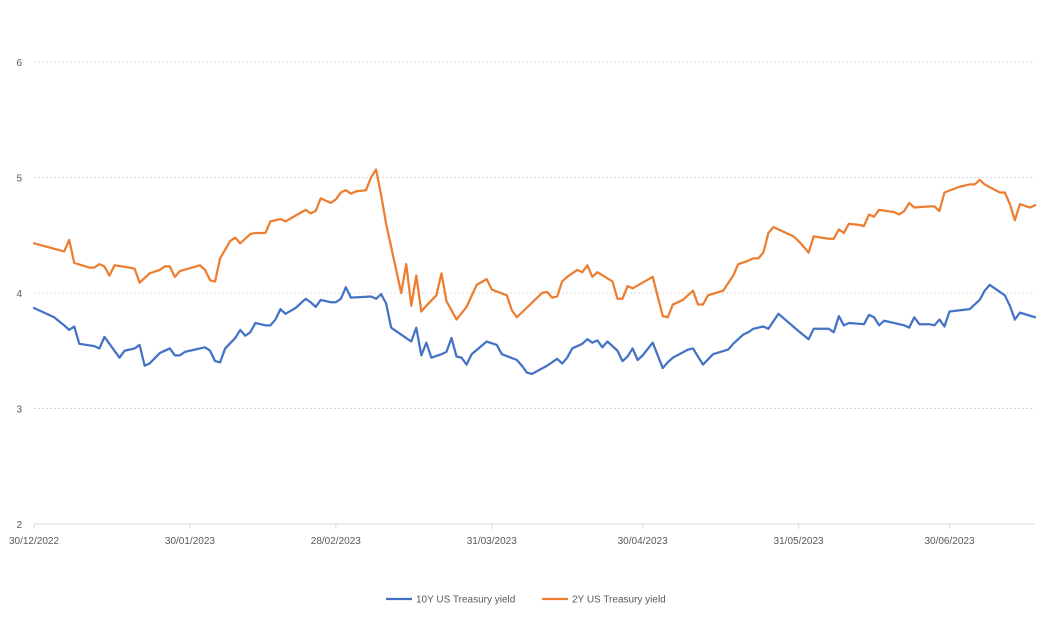  I want to click on x-tick-label: 30/12/2022, so click(34, 541).